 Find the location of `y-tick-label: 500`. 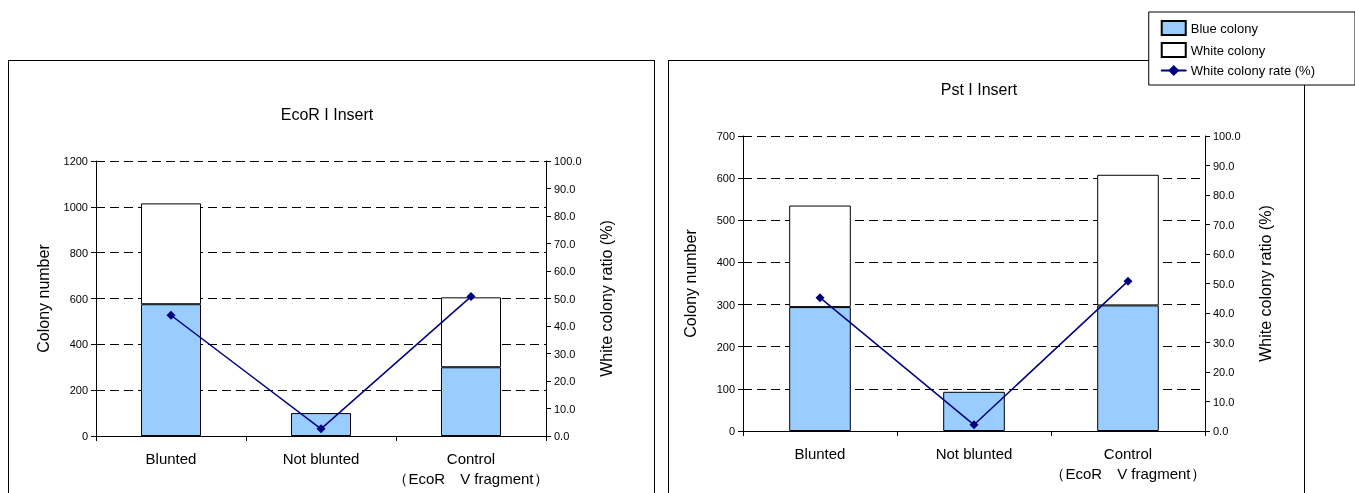

y-tick-label: 500 is located at coordinates (725, 220).